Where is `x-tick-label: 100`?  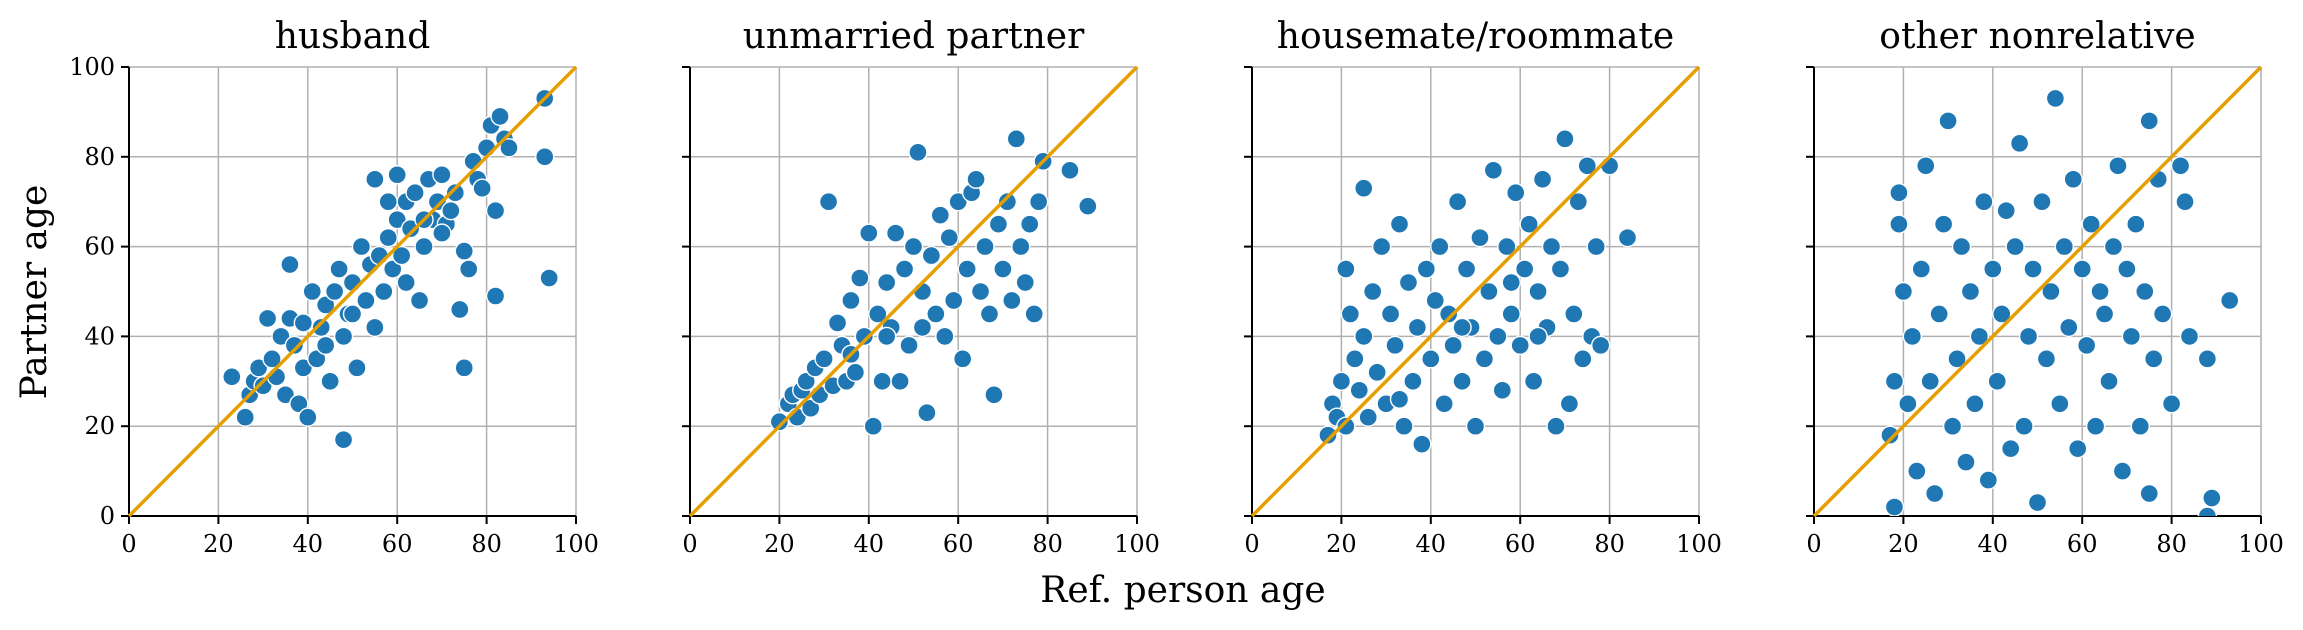 x-tick-label: 100 is located at coordinates (2261, 544).